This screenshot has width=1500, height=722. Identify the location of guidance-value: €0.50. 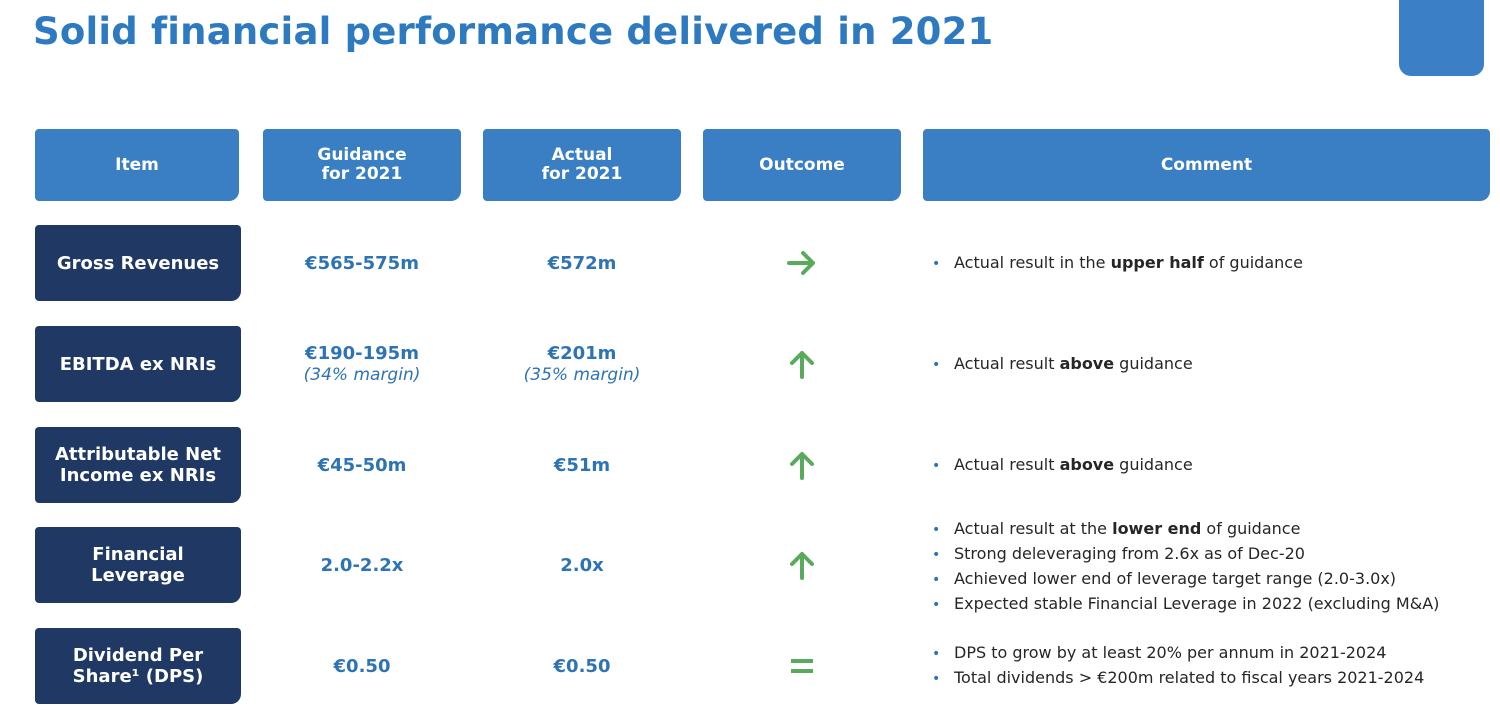
(362, 666).